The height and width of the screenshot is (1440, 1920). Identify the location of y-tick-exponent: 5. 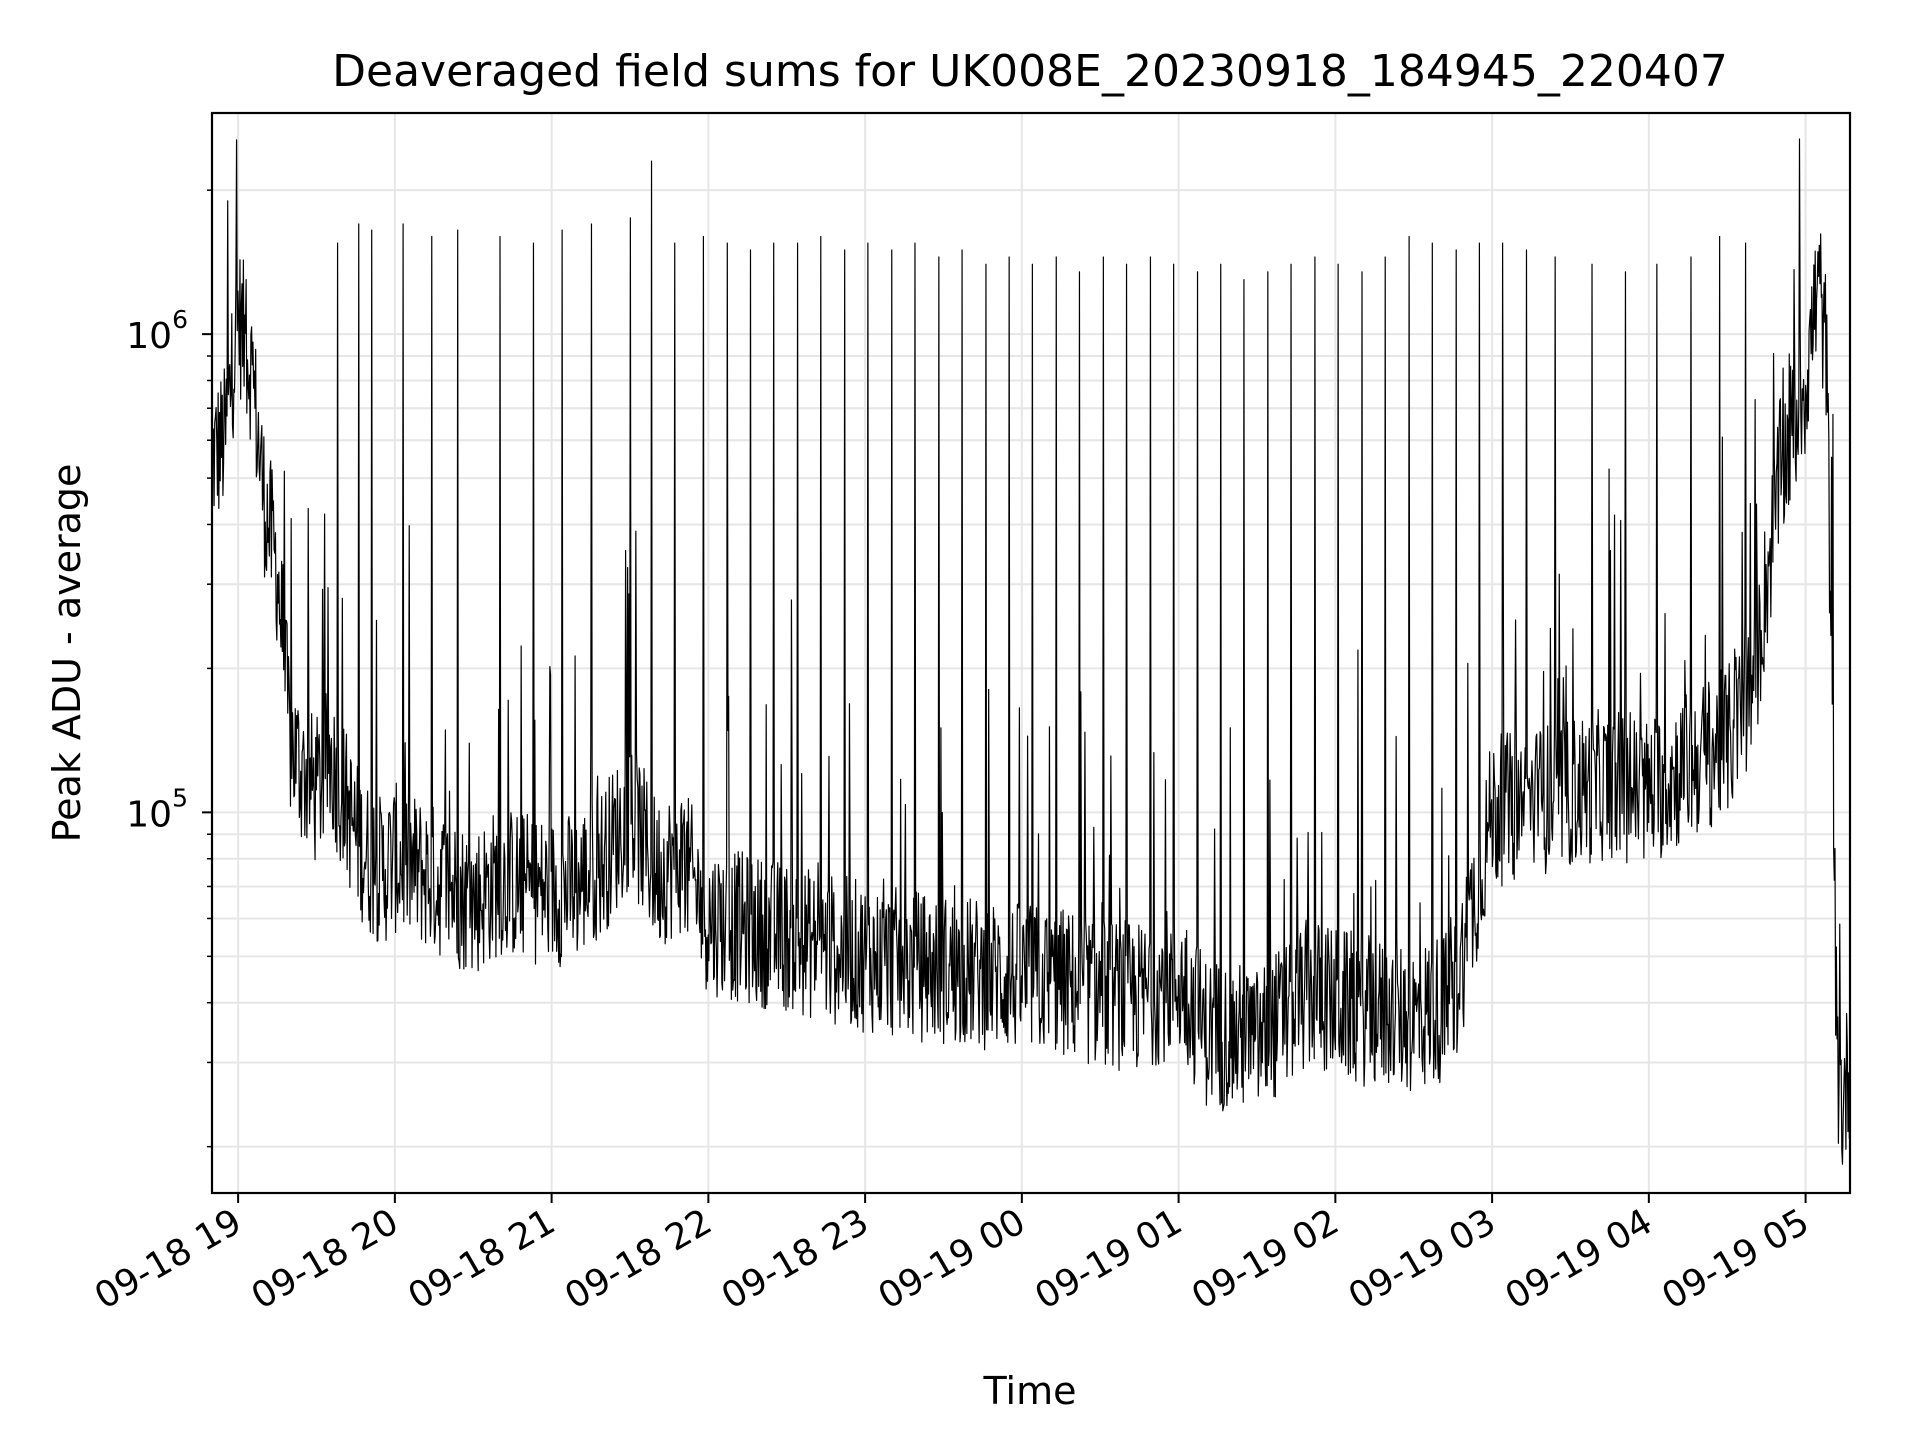
(180, 797).